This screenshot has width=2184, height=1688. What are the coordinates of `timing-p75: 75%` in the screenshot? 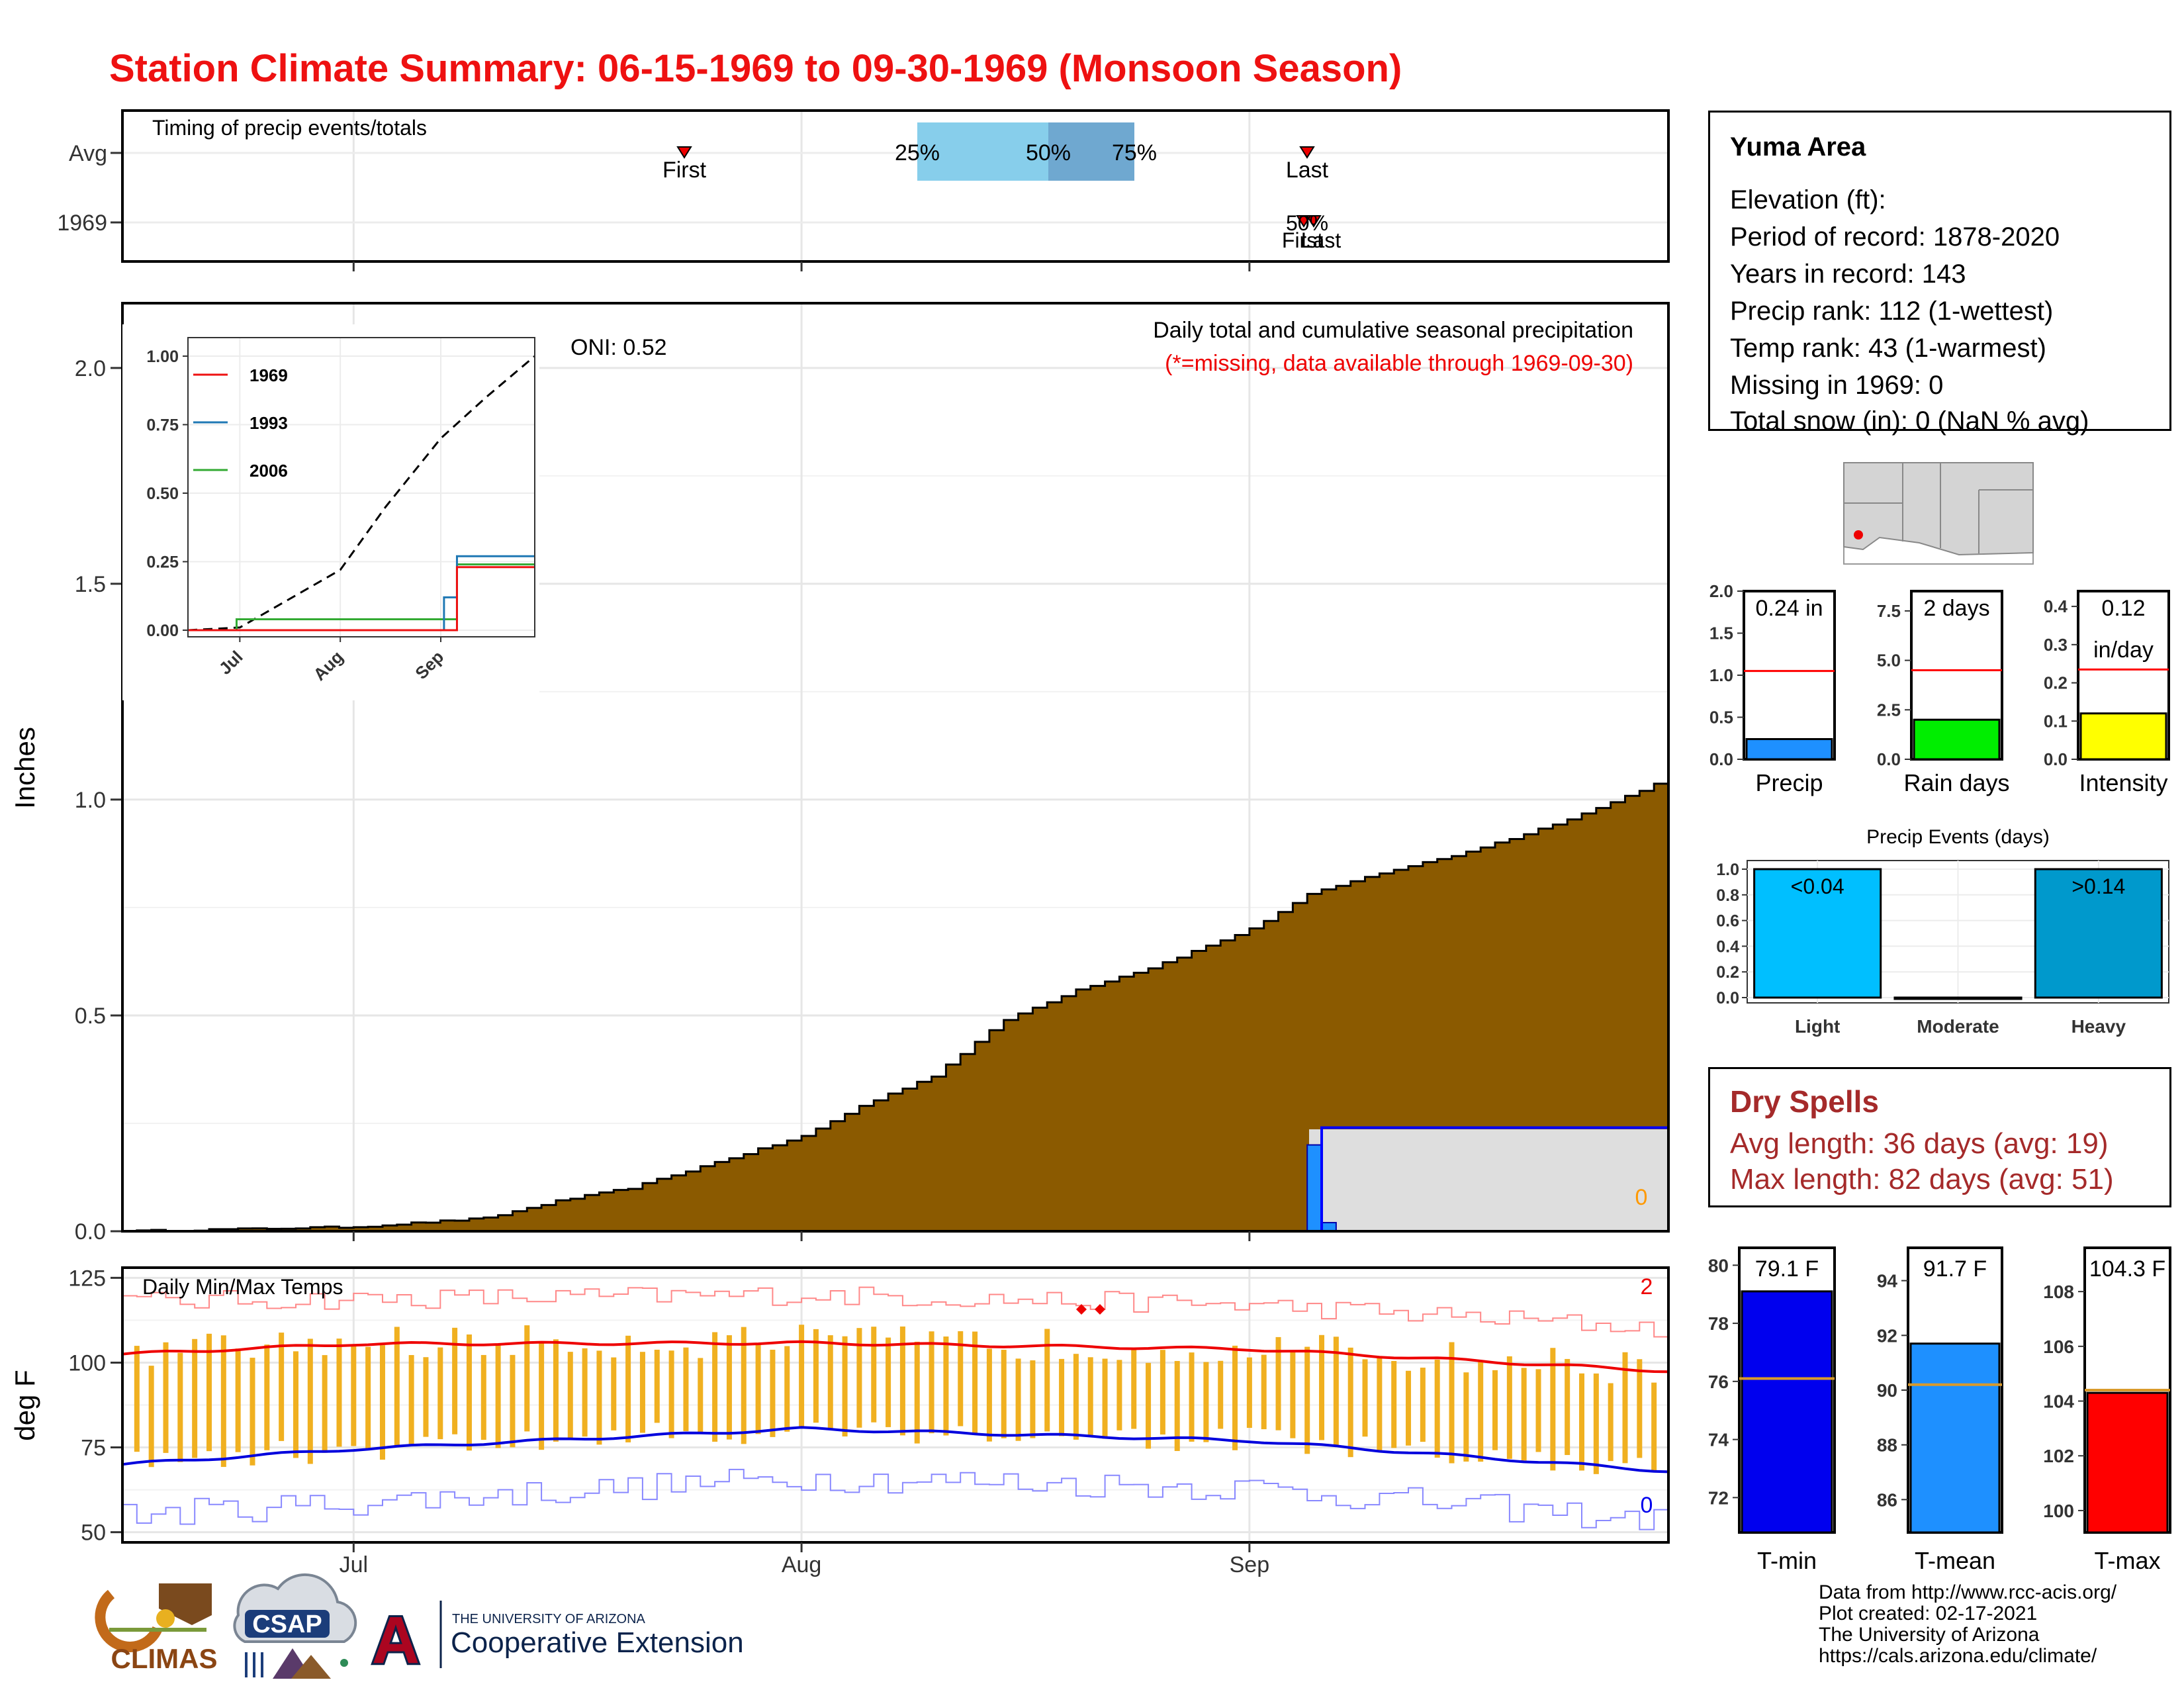 It's located at (1134, 152).